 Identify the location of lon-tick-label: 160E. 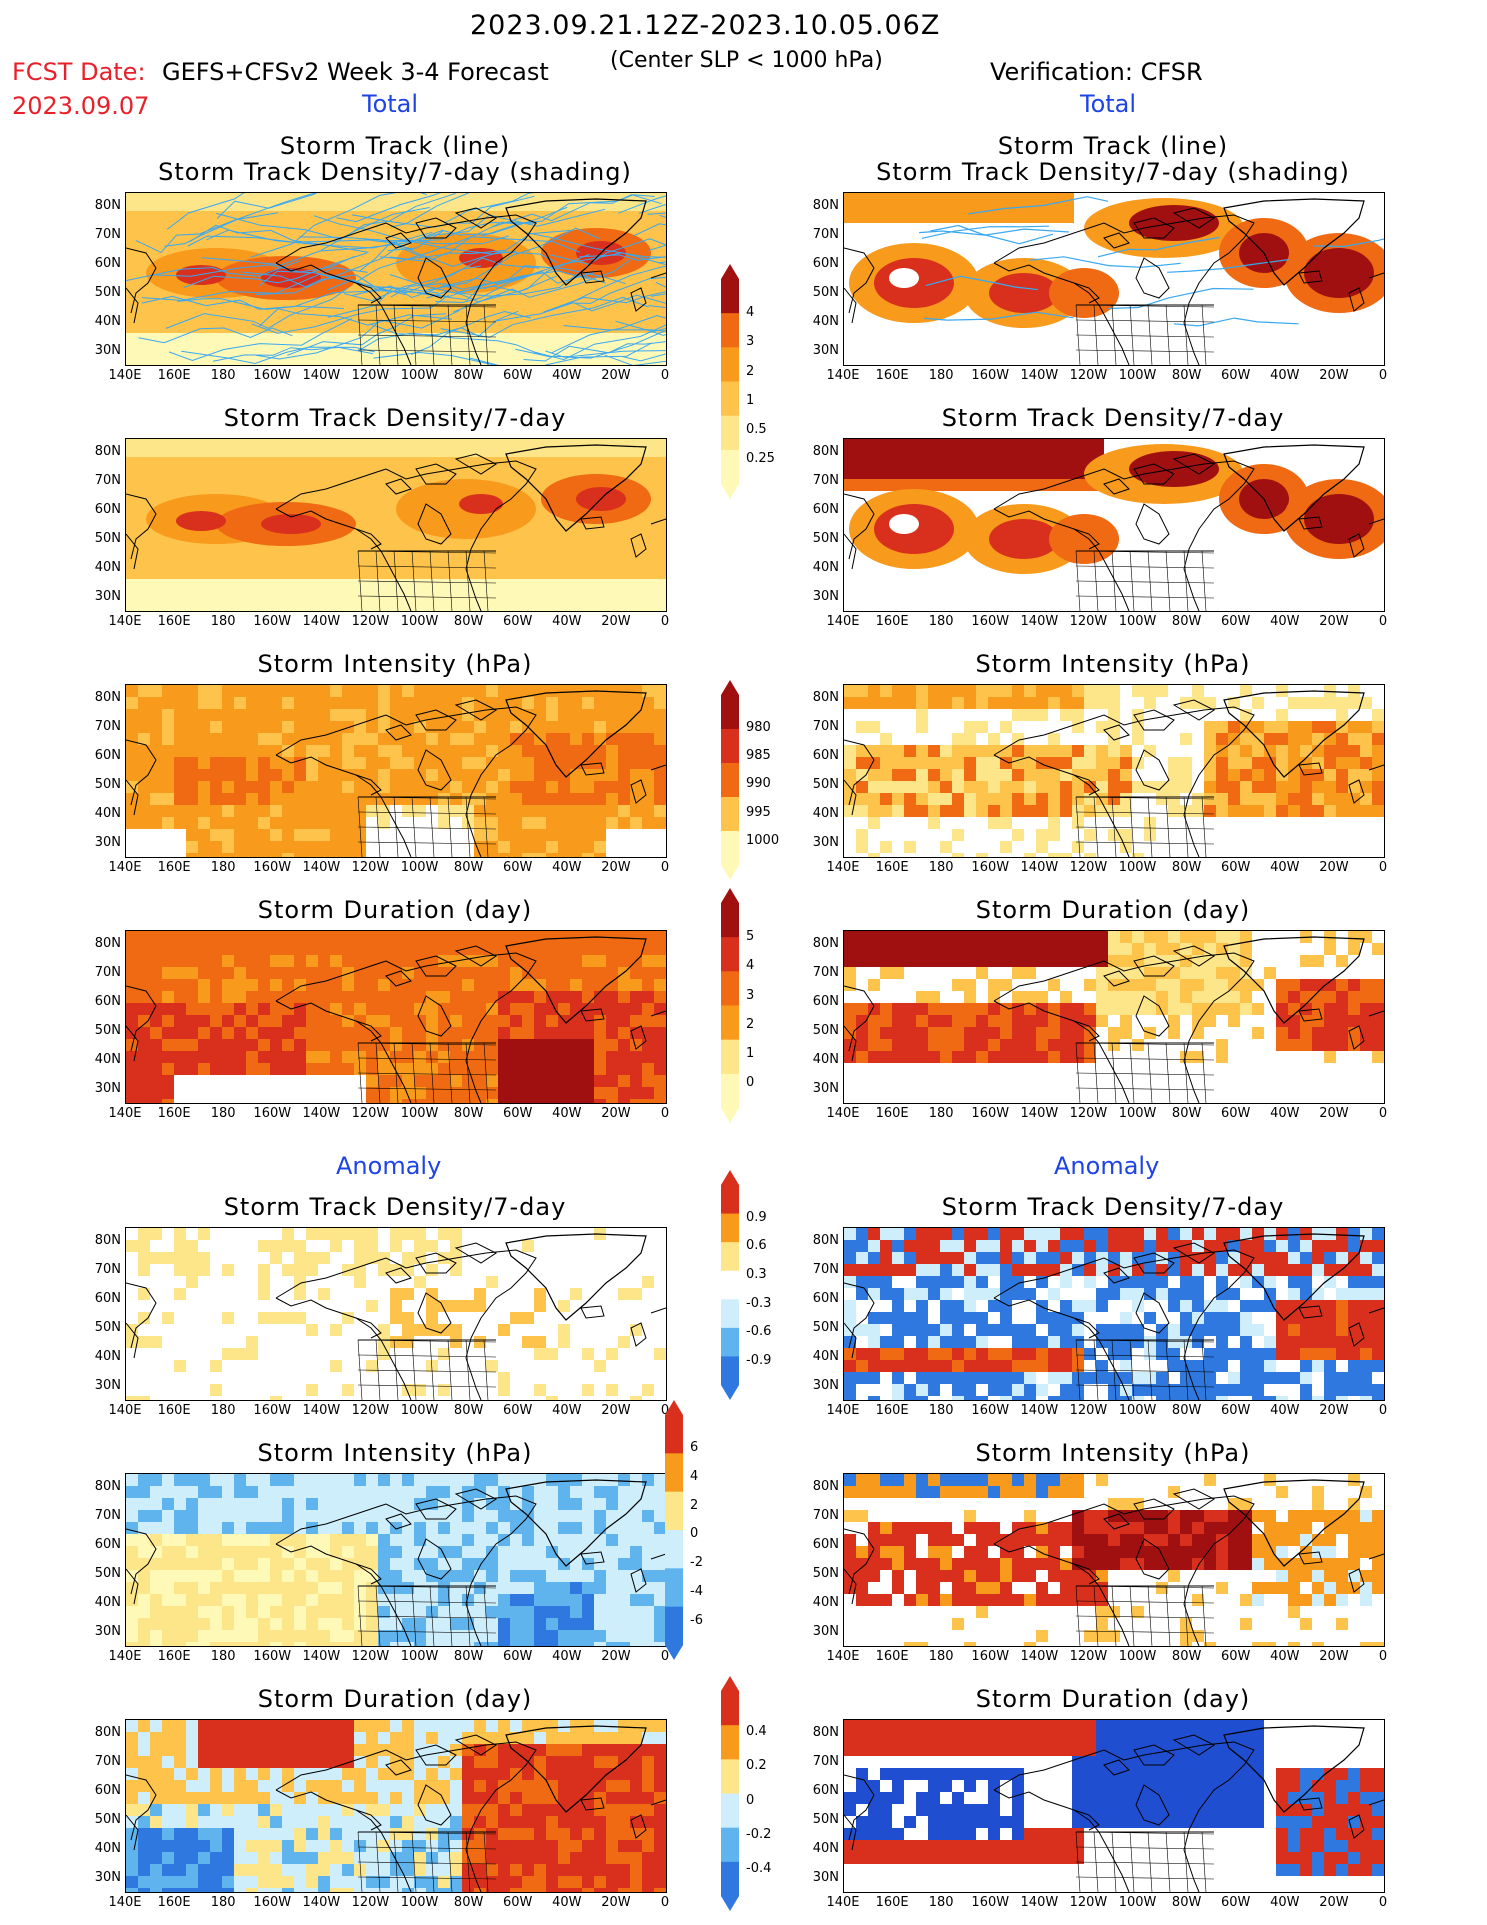
(174, 1656).